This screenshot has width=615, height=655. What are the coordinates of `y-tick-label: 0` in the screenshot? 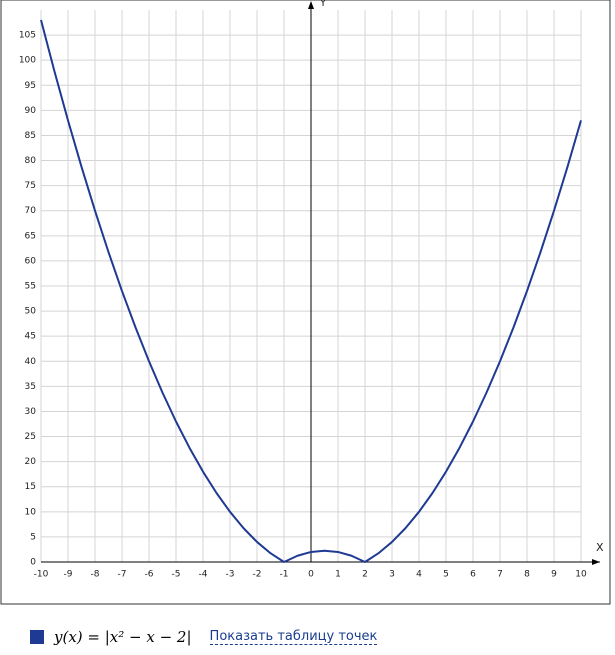 It's located at (33, 563).